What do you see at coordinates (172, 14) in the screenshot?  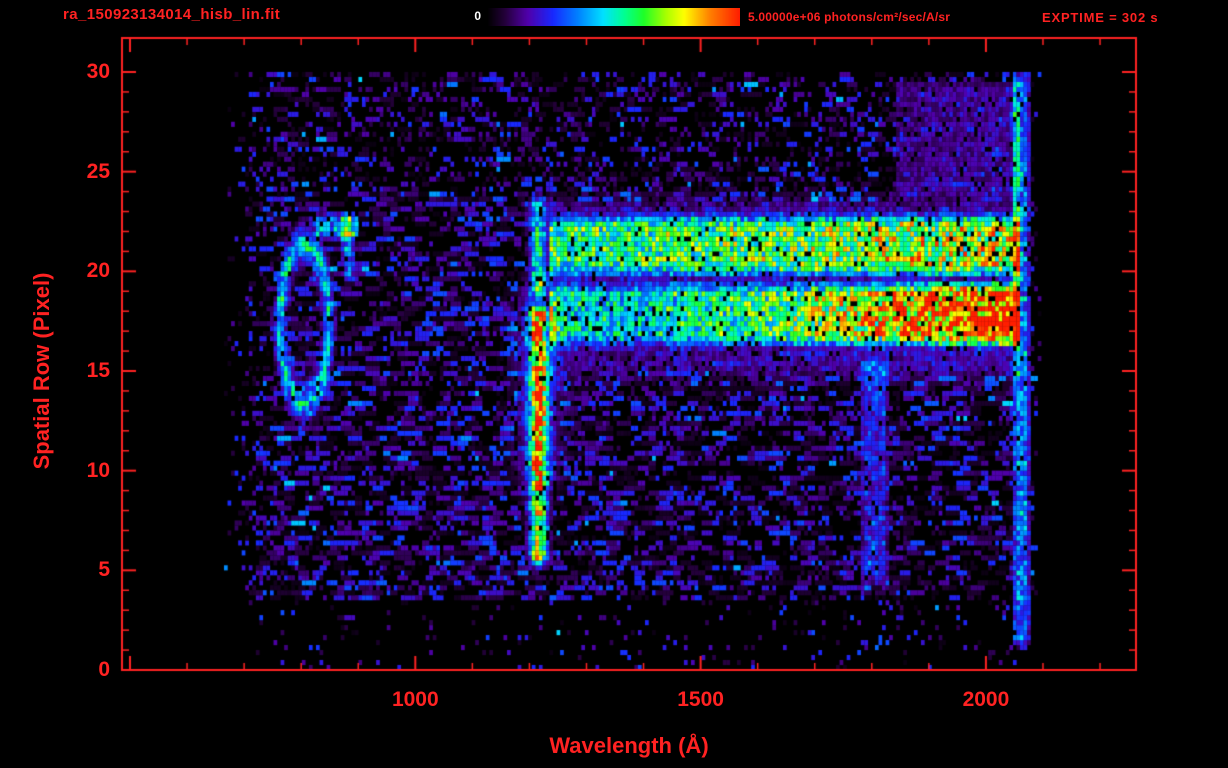 I see `filename-title: ra_150923134014_hisb_lin.fit` at bounding box center [172, 14].